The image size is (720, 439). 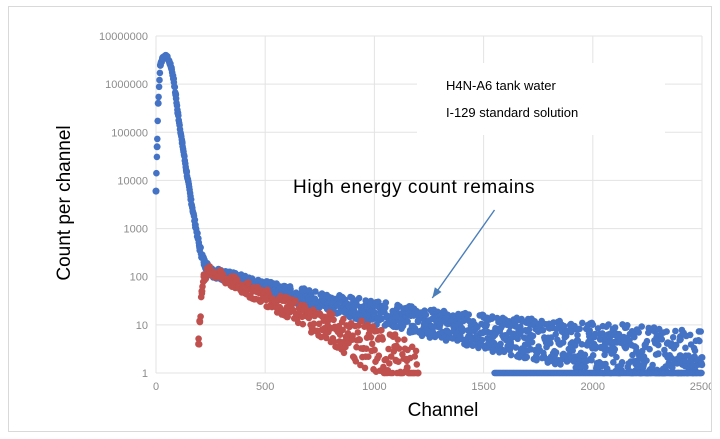 What do you see at coordinates (142, 326) in the screenshot?
I see `y-tick-label: 10` at bounding box center [142, 326].